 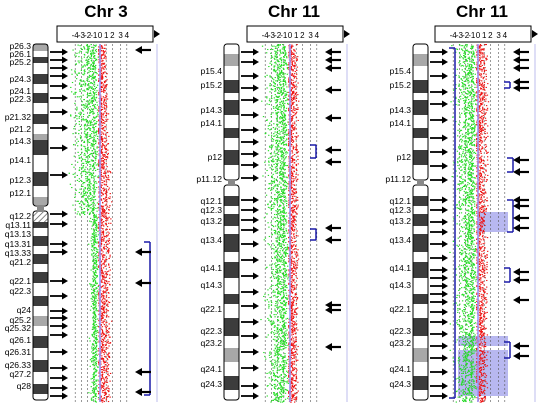 I want to click on band-label: q12.1, so click(x=400, y=201).